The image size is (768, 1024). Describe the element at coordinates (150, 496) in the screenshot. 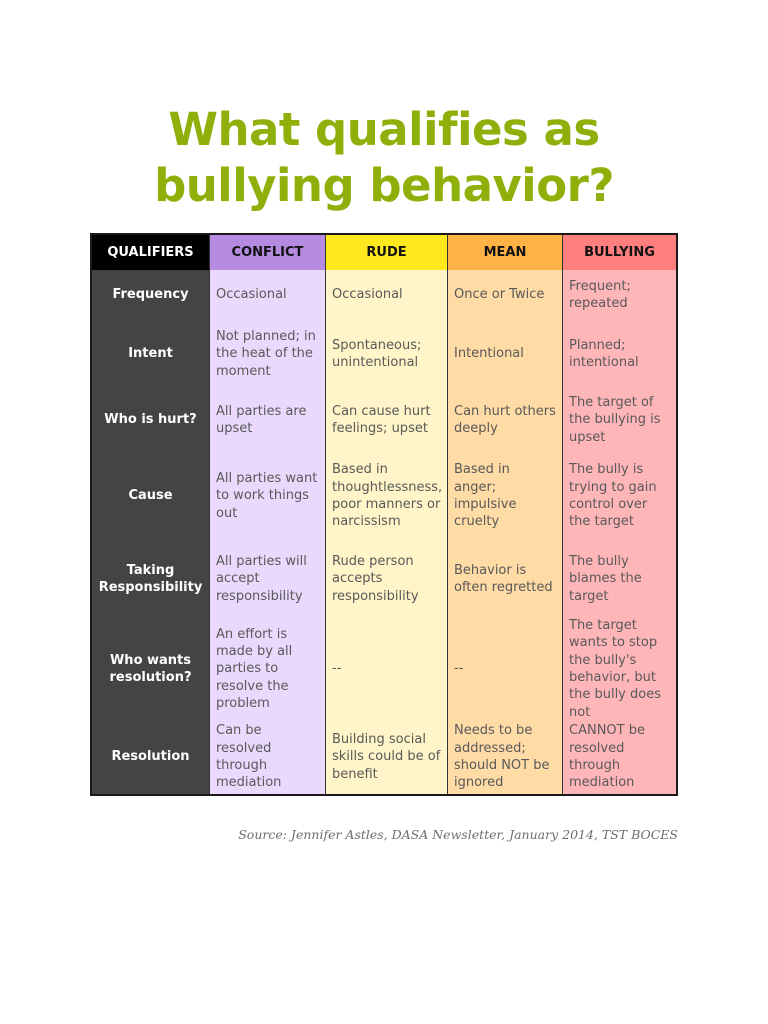

I see `row-label-cause: Cause` at that location.